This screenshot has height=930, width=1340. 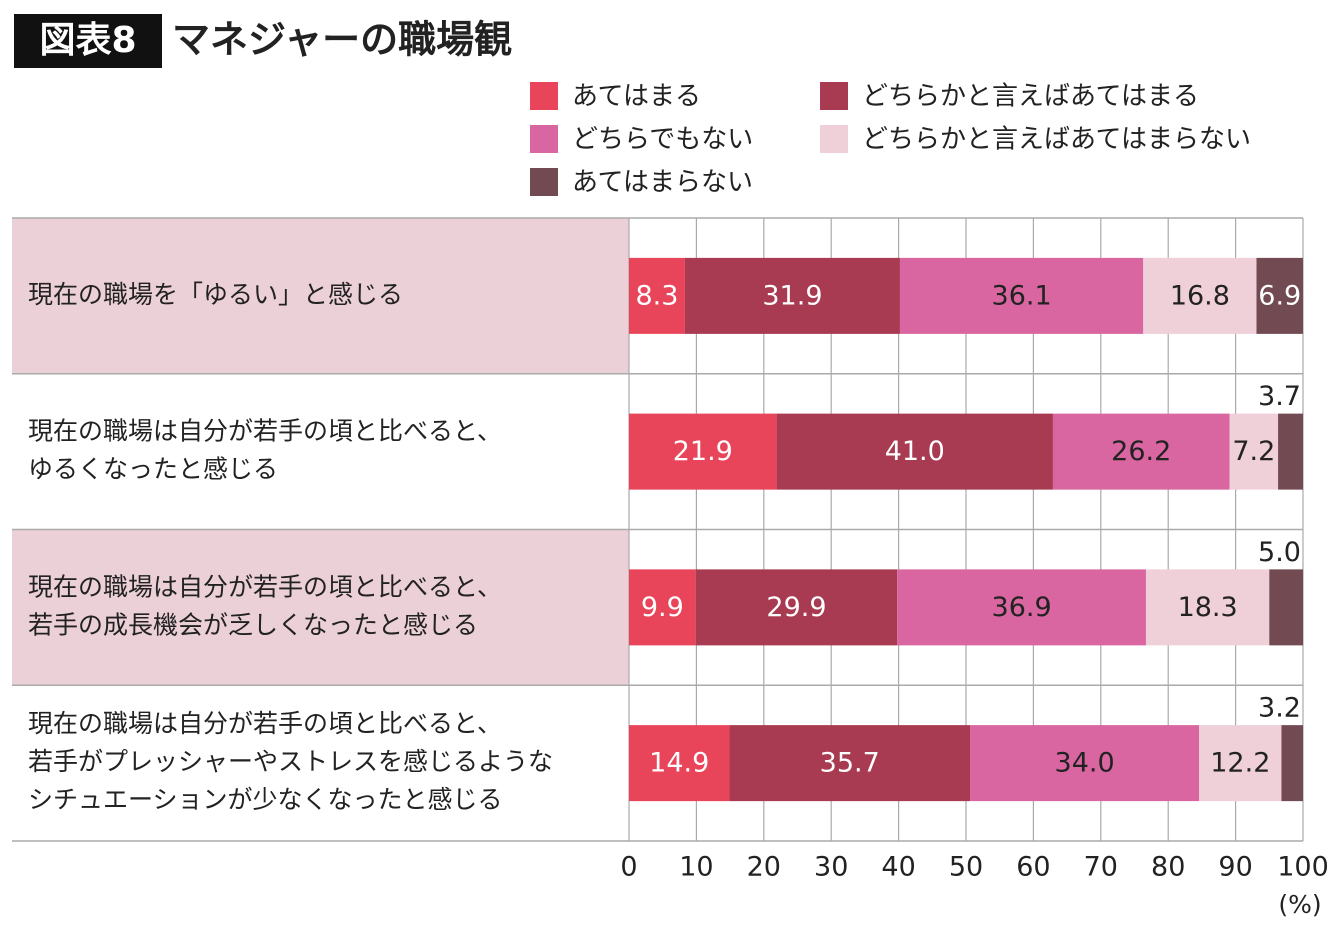 I want to click on category-label: シチュエーションが少なくなったと感じる, so click(x=265, y=799).